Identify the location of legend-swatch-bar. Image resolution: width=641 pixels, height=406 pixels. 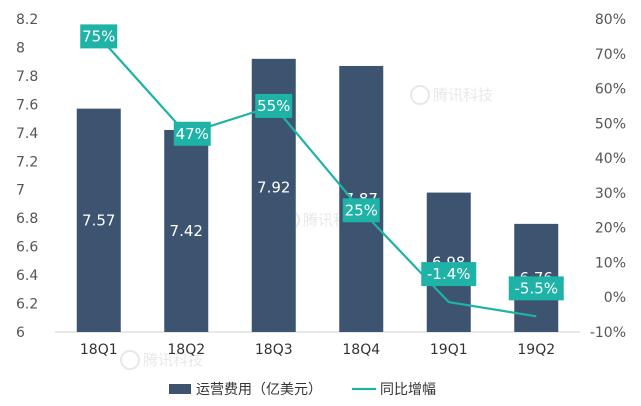
(180, 389).